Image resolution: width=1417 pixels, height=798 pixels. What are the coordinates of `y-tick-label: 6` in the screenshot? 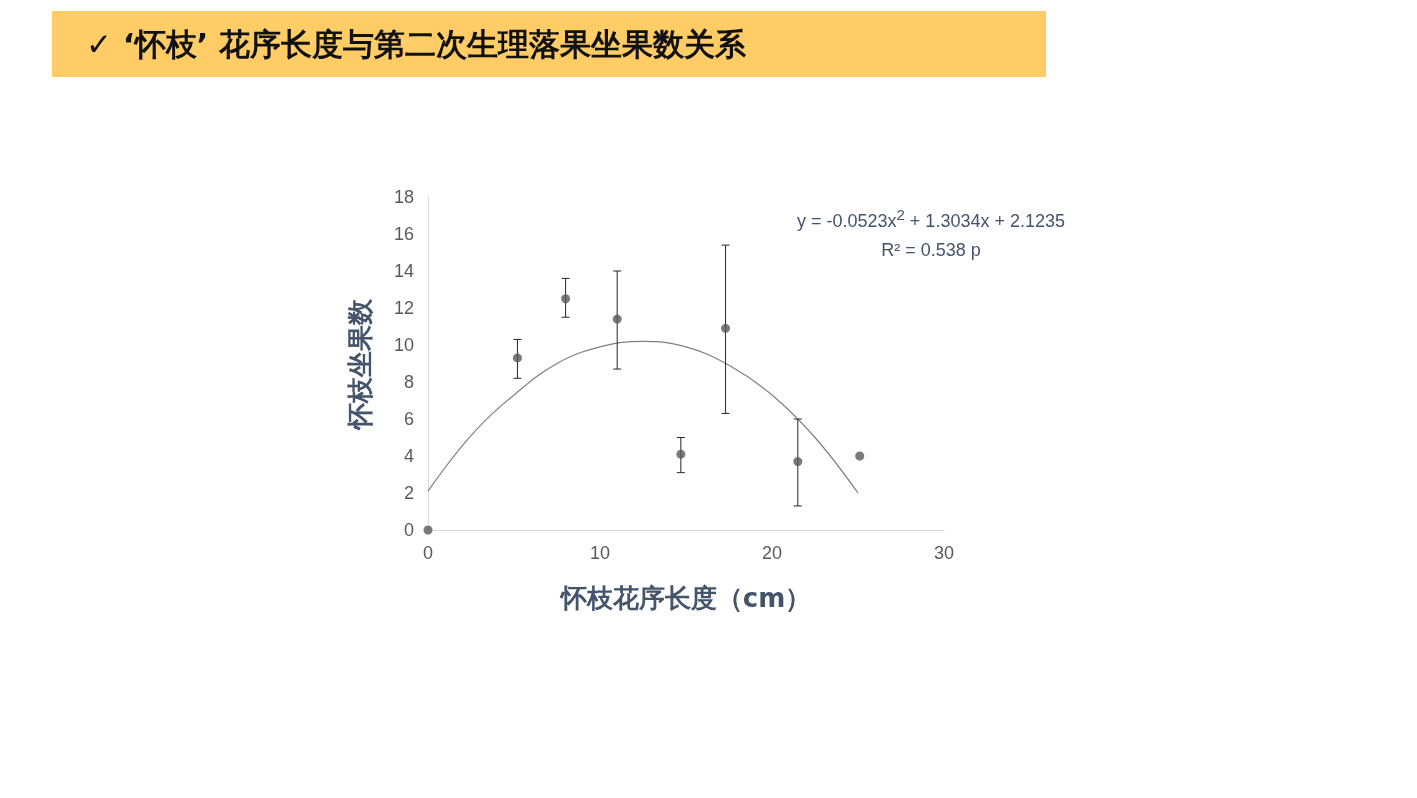 It's located at (408, 419).